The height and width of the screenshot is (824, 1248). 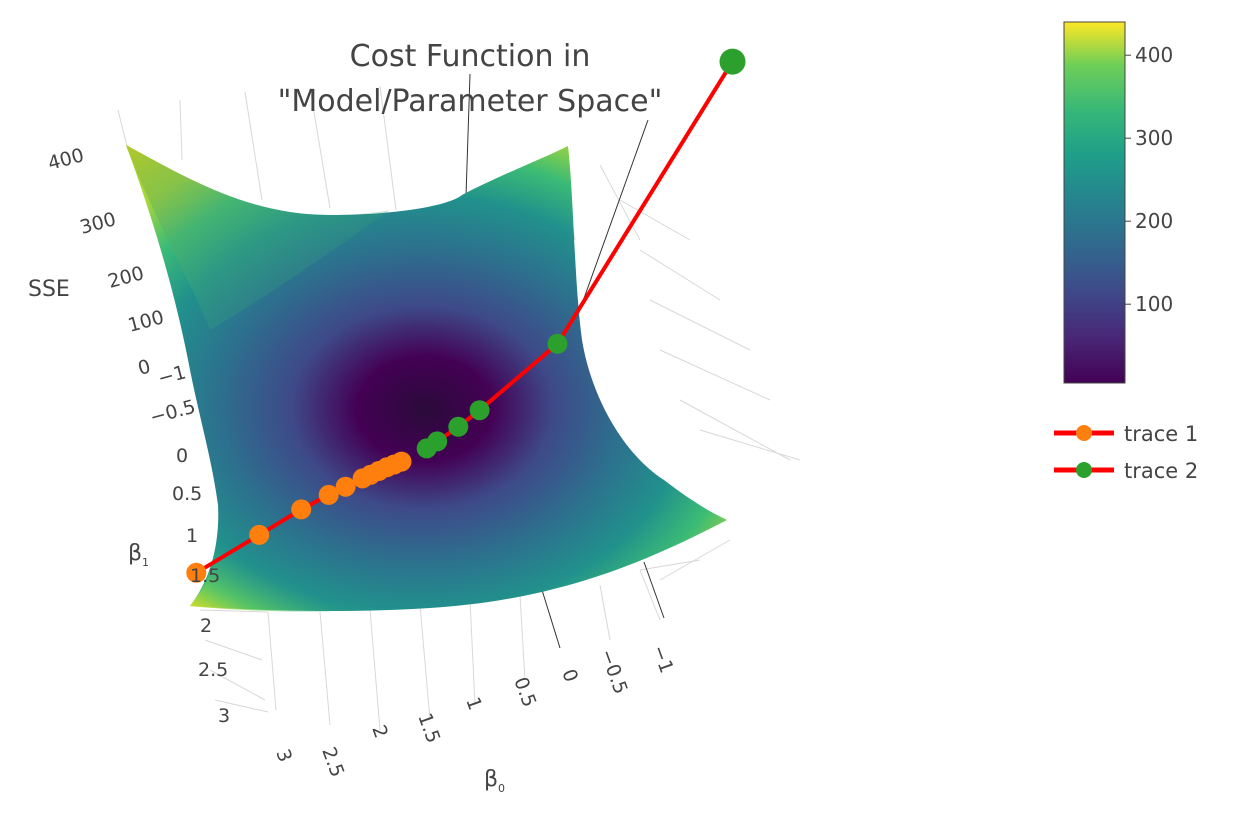 What do you see at coordinates (182, 456) in the screenshot?
I see `y-tick-label: 0` at bounding box center [182, 456].